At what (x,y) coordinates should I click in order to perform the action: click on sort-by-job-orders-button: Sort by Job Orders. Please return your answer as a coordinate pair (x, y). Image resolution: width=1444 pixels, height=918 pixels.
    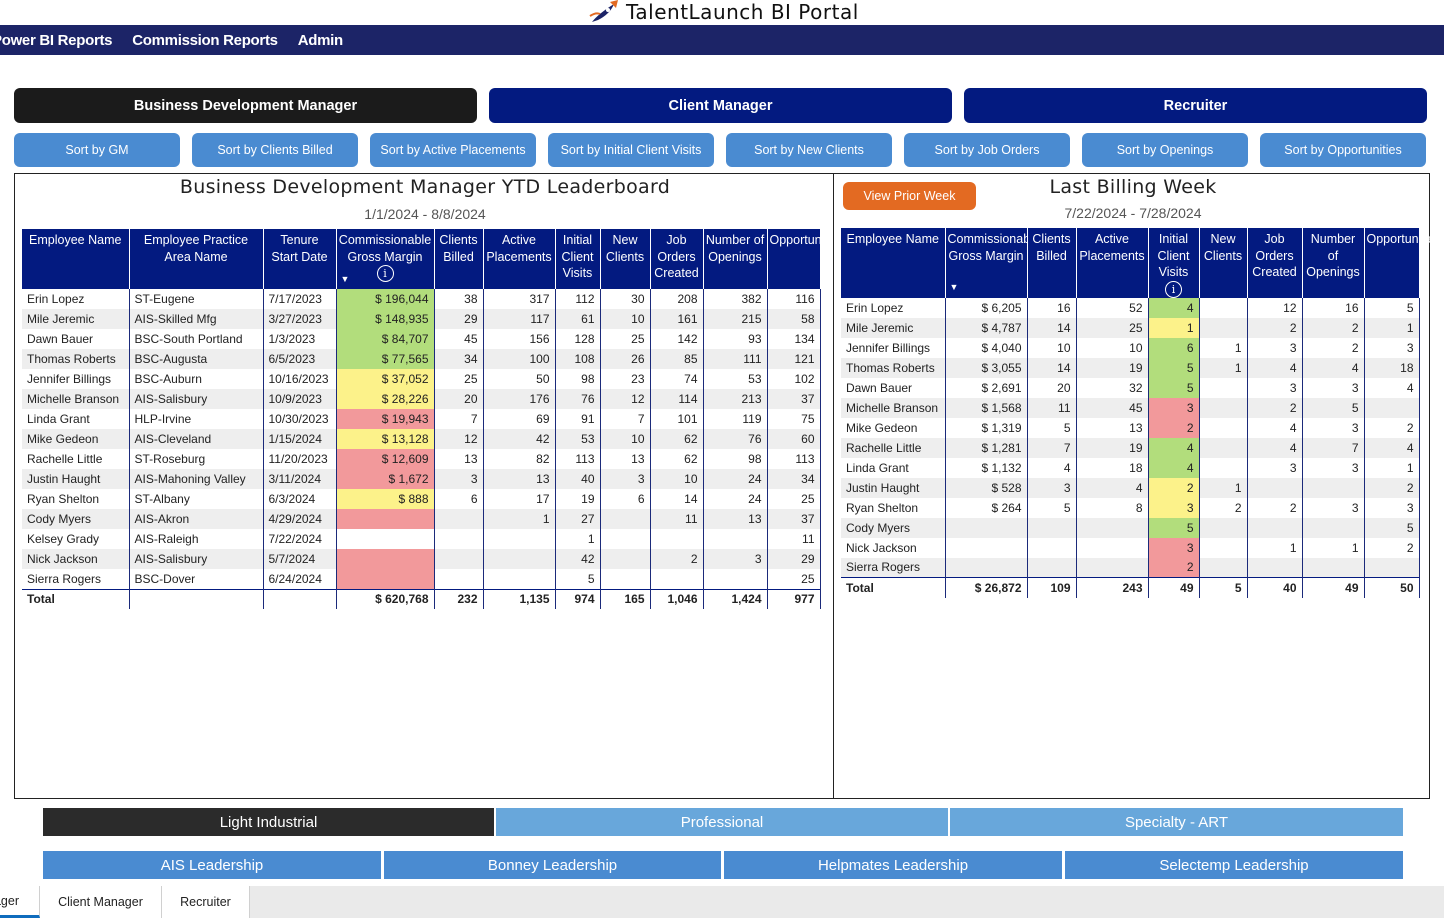
    Looking at the image, I should click on (987, 150).